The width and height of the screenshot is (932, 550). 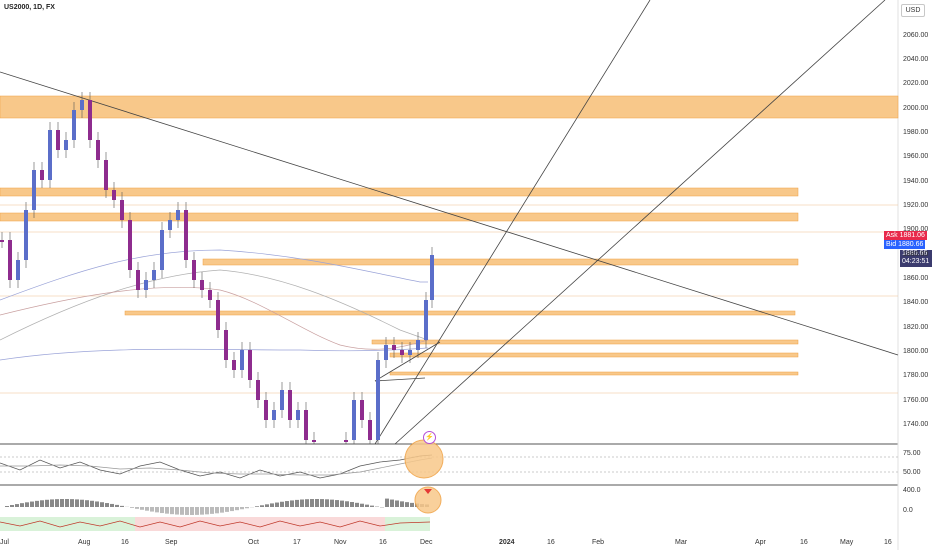 I want to click on y-tick: 1740.00, so click(x=916, y=424).